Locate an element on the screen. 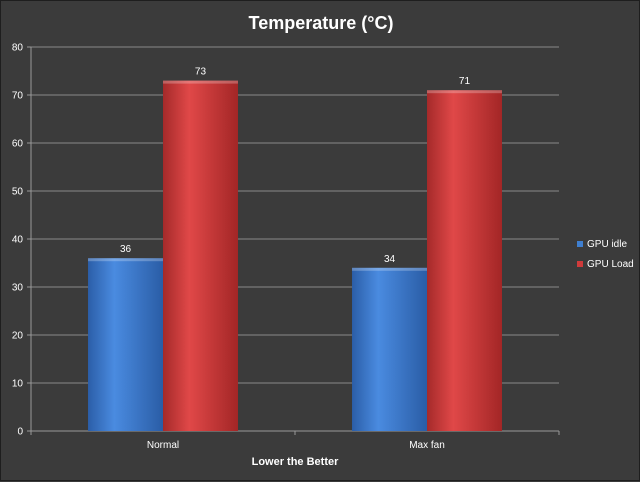 This screenshot has width=640, height=482. y-tick-label: 80 is located at coordinates (18, 48).